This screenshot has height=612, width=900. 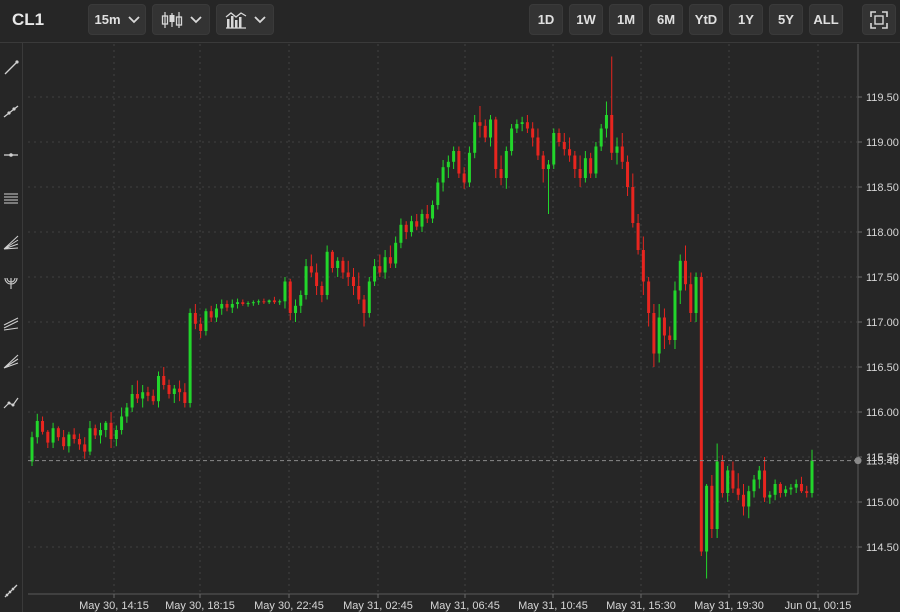 What do you see at coordinates (181, 19) in the screenshot?
I see `chart-type-dropdown` at bounding box center [181, 19].